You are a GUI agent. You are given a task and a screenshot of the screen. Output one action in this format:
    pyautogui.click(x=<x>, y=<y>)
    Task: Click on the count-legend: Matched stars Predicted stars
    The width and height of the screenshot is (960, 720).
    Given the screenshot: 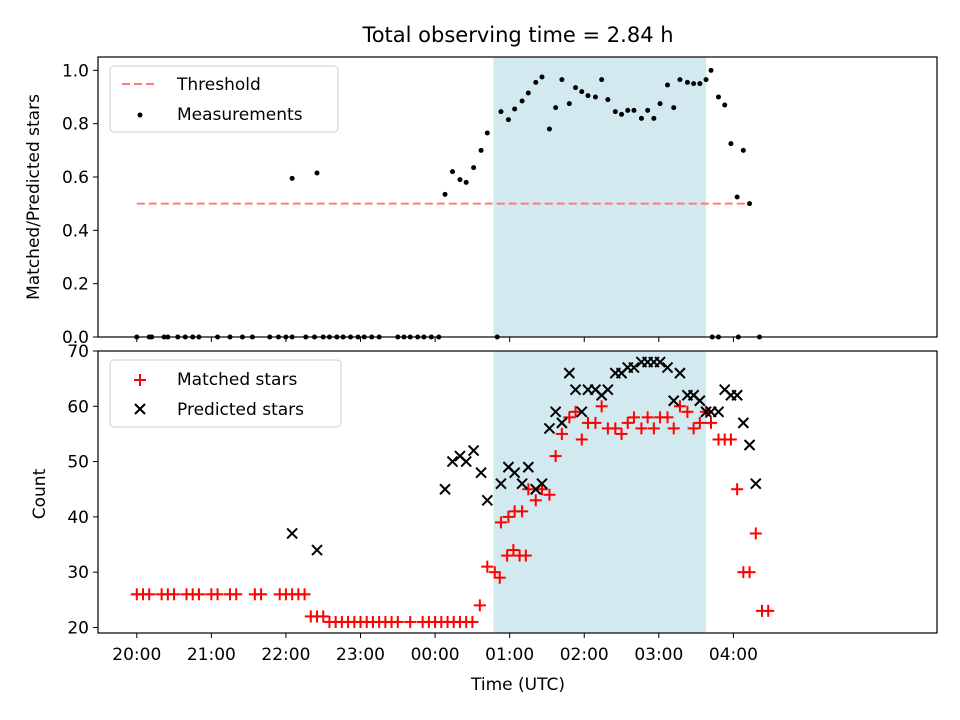 What is the action you would take?
    pyautogui.click(x=225, y=393)
    